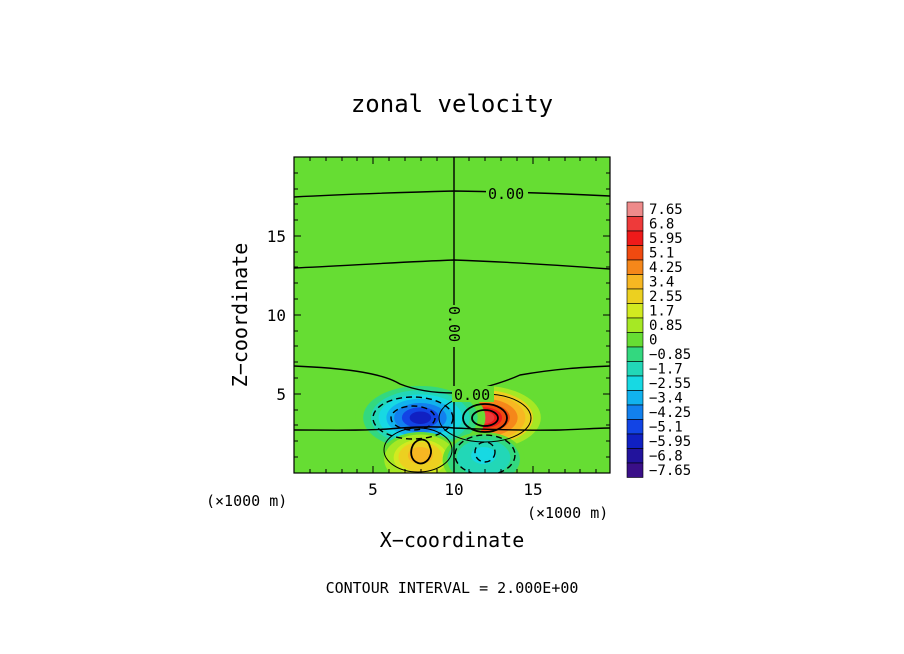 This screenshot has width=904, height=654. Describe the element at coordinates (670, 471) in the screenshot. I see `colorbar-label: −7.65` at that location.